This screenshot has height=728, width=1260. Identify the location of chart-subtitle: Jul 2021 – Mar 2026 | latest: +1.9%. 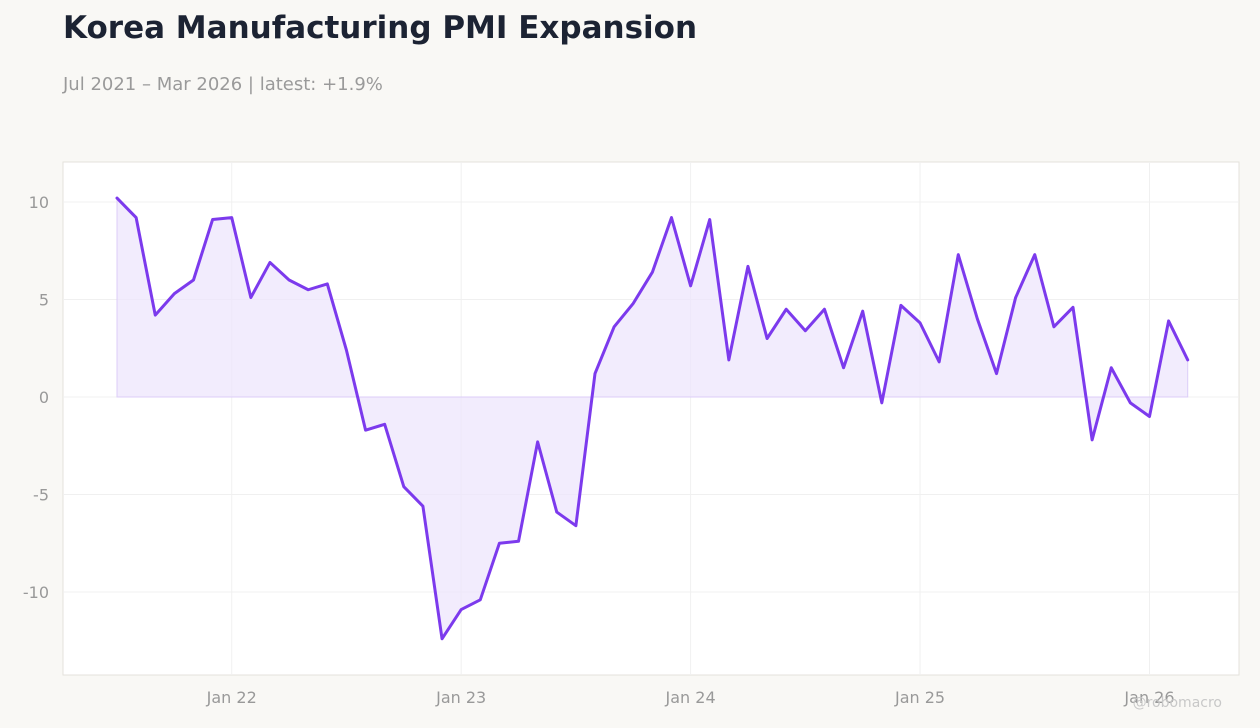
(223, 84).